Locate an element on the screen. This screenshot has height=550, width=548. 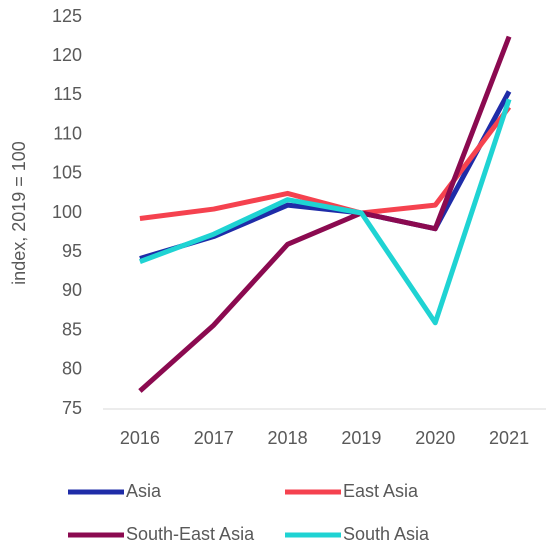
x-tick-label: 2020 is located at coordinates (435, 438).